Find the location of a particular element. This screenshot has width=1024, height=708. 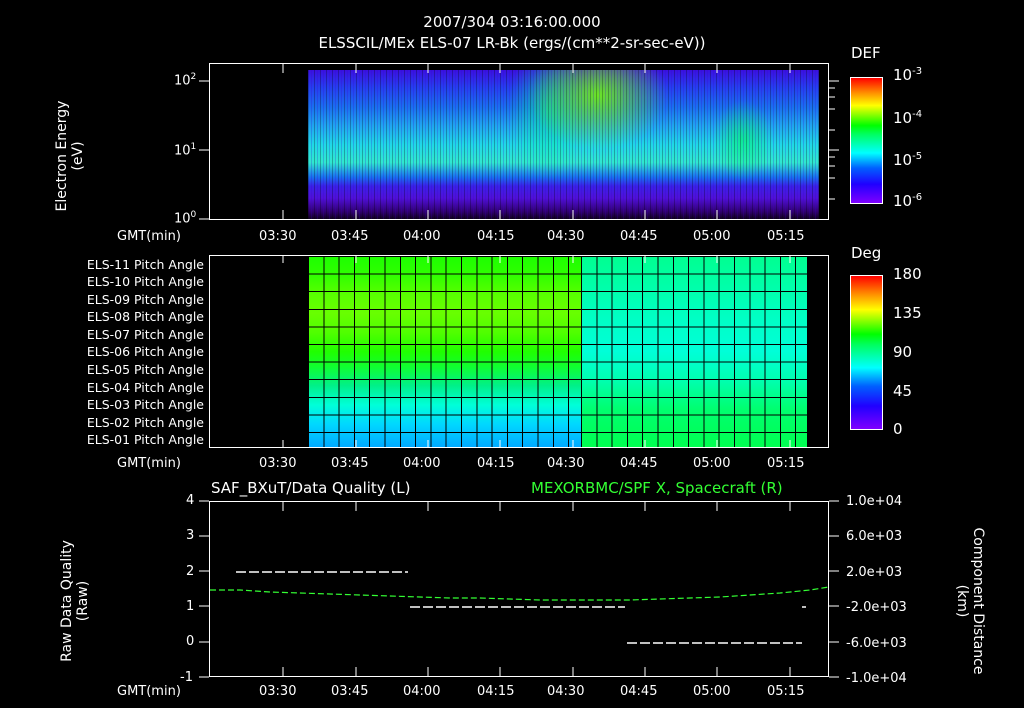

pitch-angle-right-half is located at coordinates (694, 351).